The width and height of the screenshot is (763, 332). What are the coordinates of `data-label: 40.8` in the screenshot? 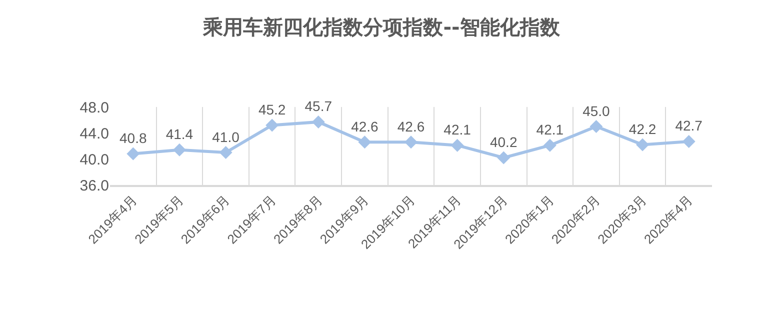 It's located at (133, 138).